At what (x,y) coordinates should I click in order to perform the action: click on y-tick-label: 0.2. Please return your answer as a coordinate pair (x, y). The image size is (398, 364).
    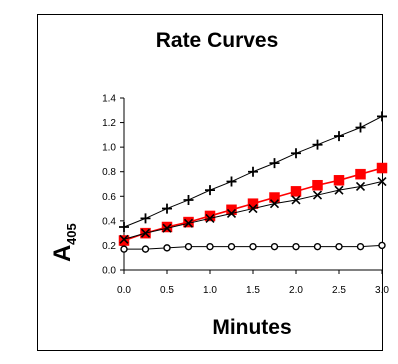
    Looking at the image, I should click on (109, 246).